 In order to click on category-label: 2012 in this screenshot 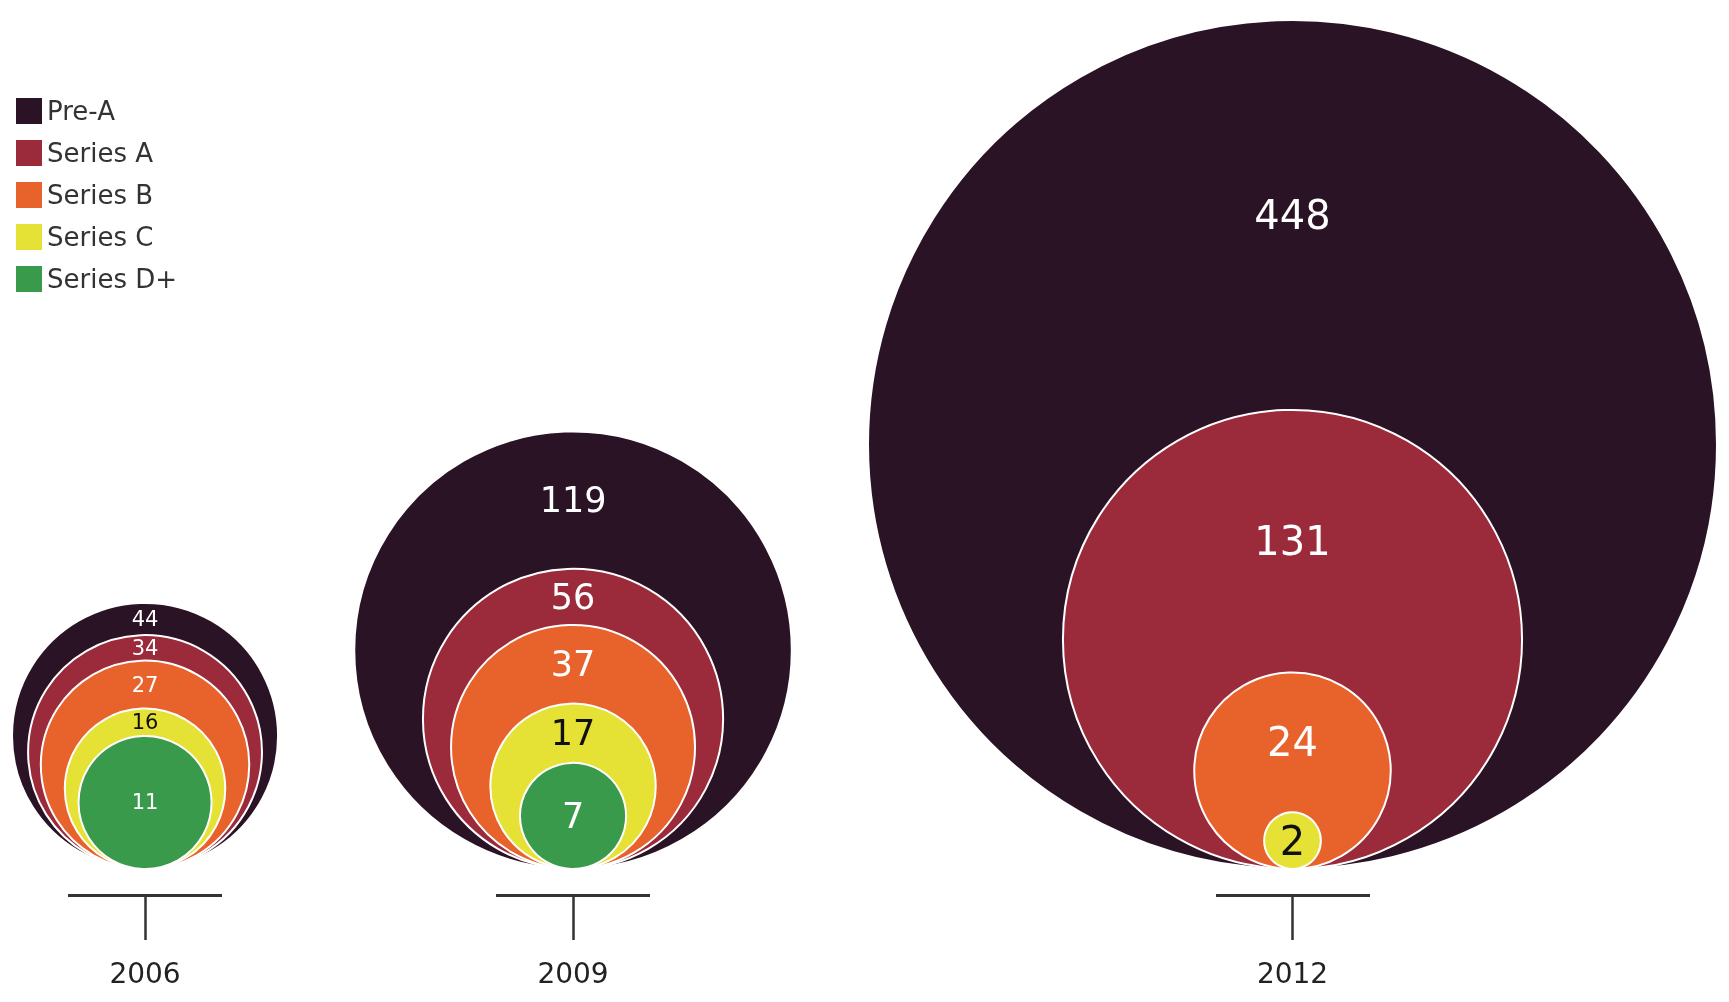, I will do `click(1292, 973)`.